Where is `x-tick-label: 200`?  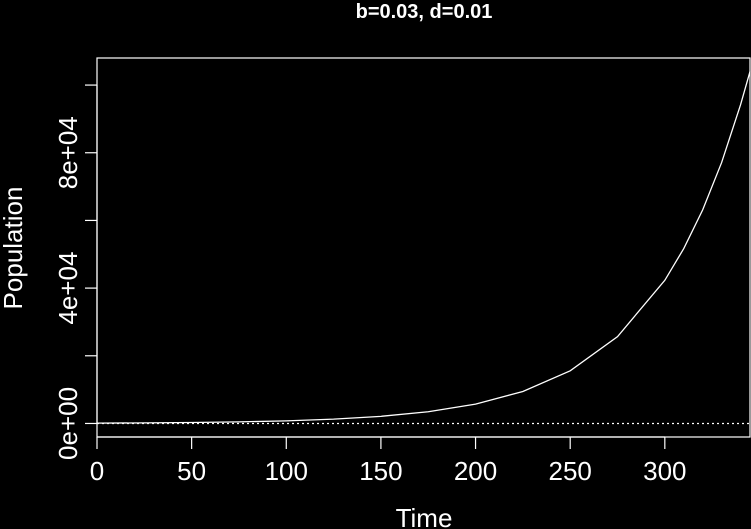
x-tick-label: 200 is located at coordinates (475, 471).